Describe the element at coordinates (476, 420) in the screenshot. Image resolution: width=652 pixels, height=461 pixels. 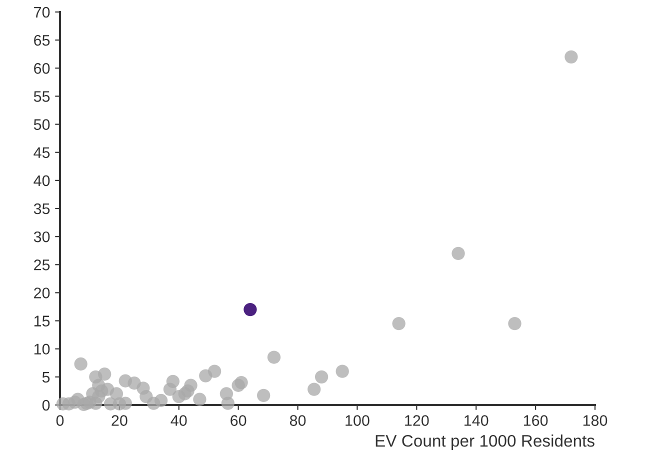
I see `x-tick-label: 140` at that location.